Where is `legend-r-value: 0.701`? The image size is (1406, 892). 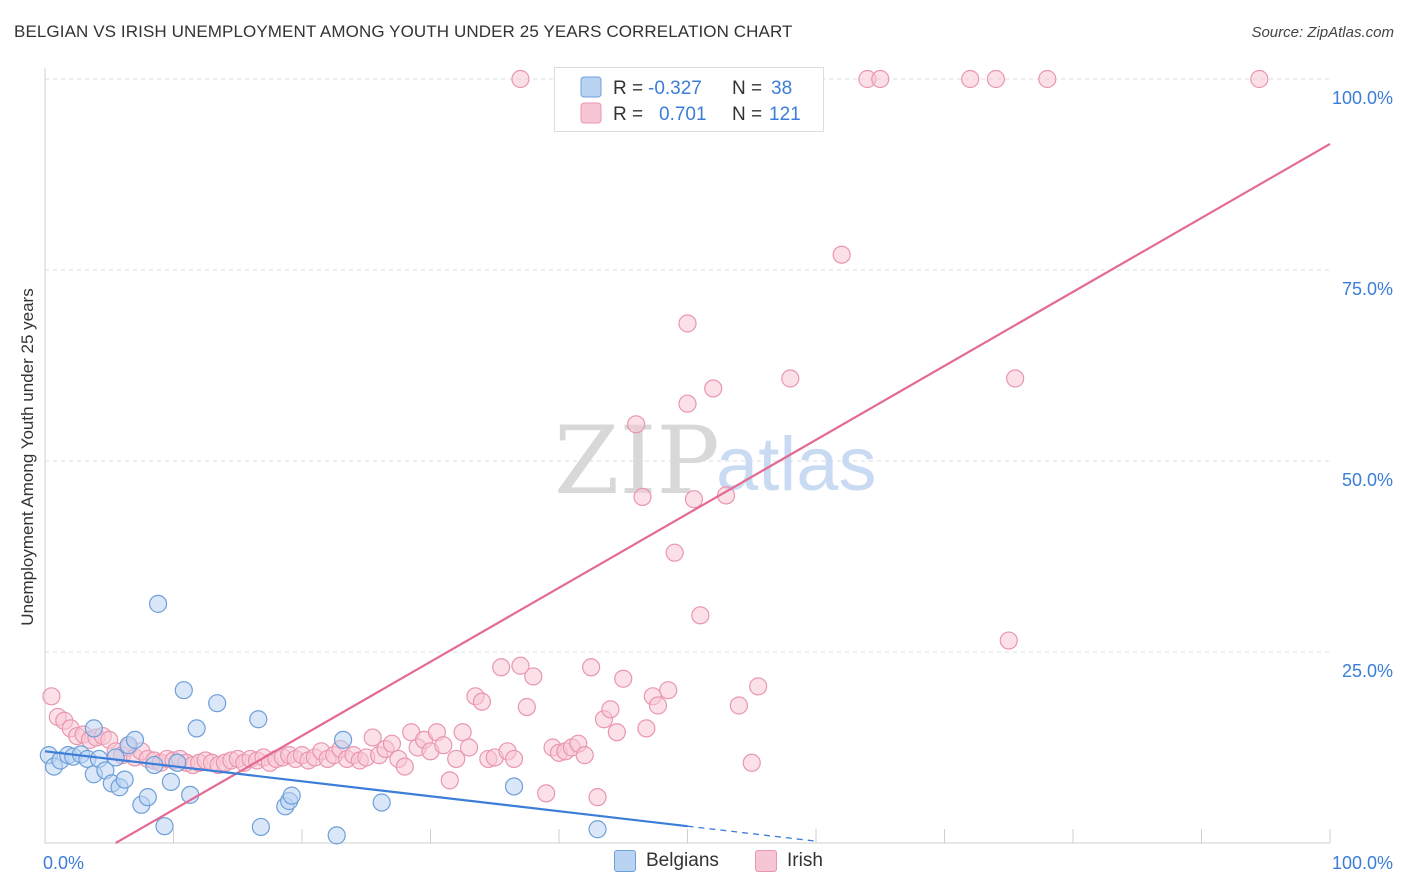 legend-r-value: 0.701 is located at coordinates (683, 114).